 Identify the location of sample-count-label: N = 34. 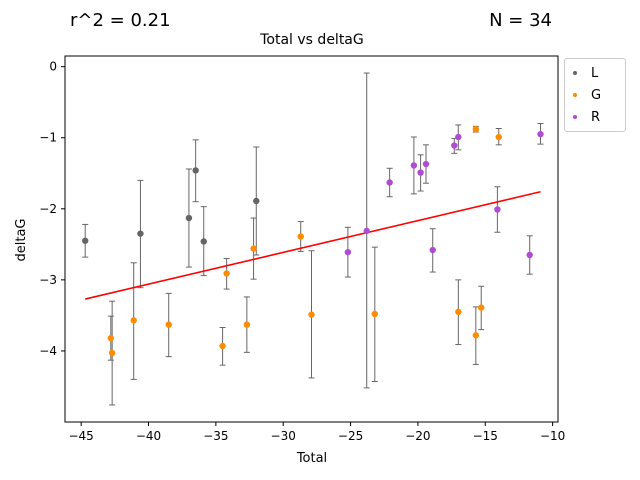
(520, 20).